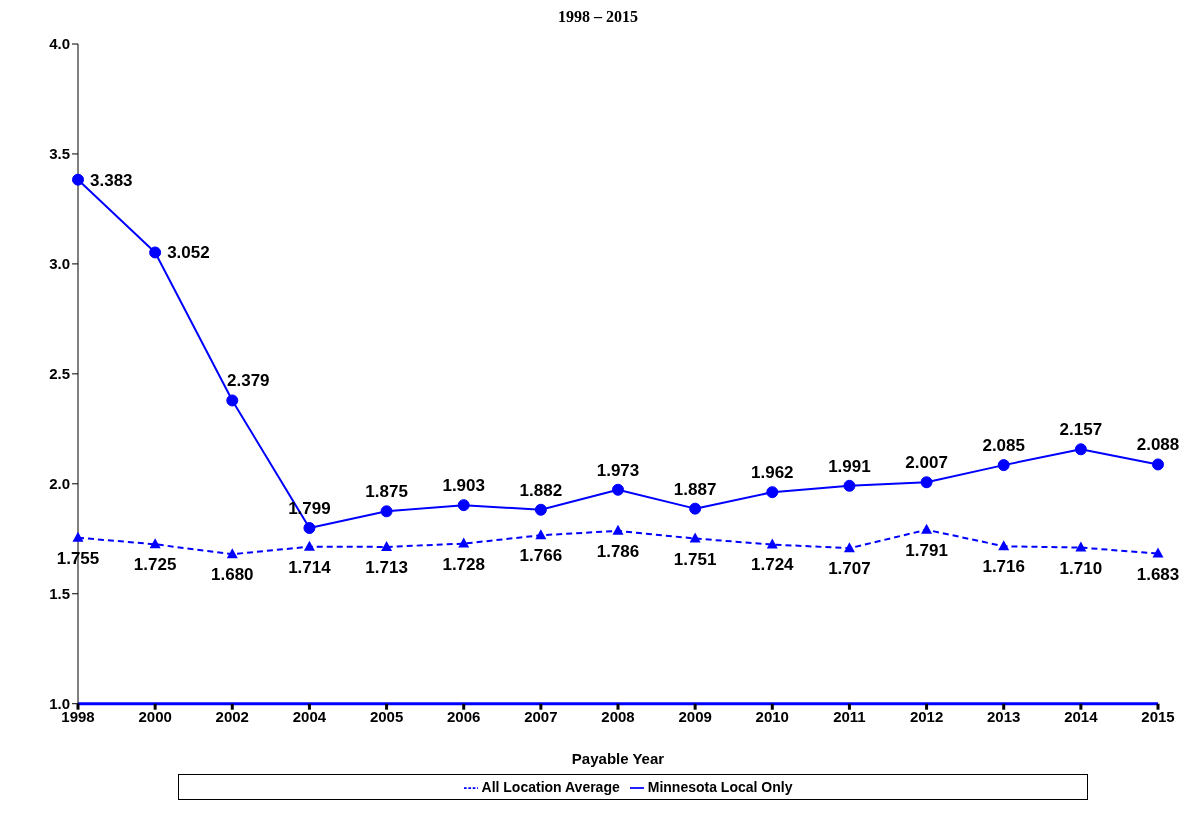 This screenshot has width=1196, height=819. What do you see at coordinates (463, 486) in the screenshot?
I see `data-label: 1.903` at bounding box center [463, 486].